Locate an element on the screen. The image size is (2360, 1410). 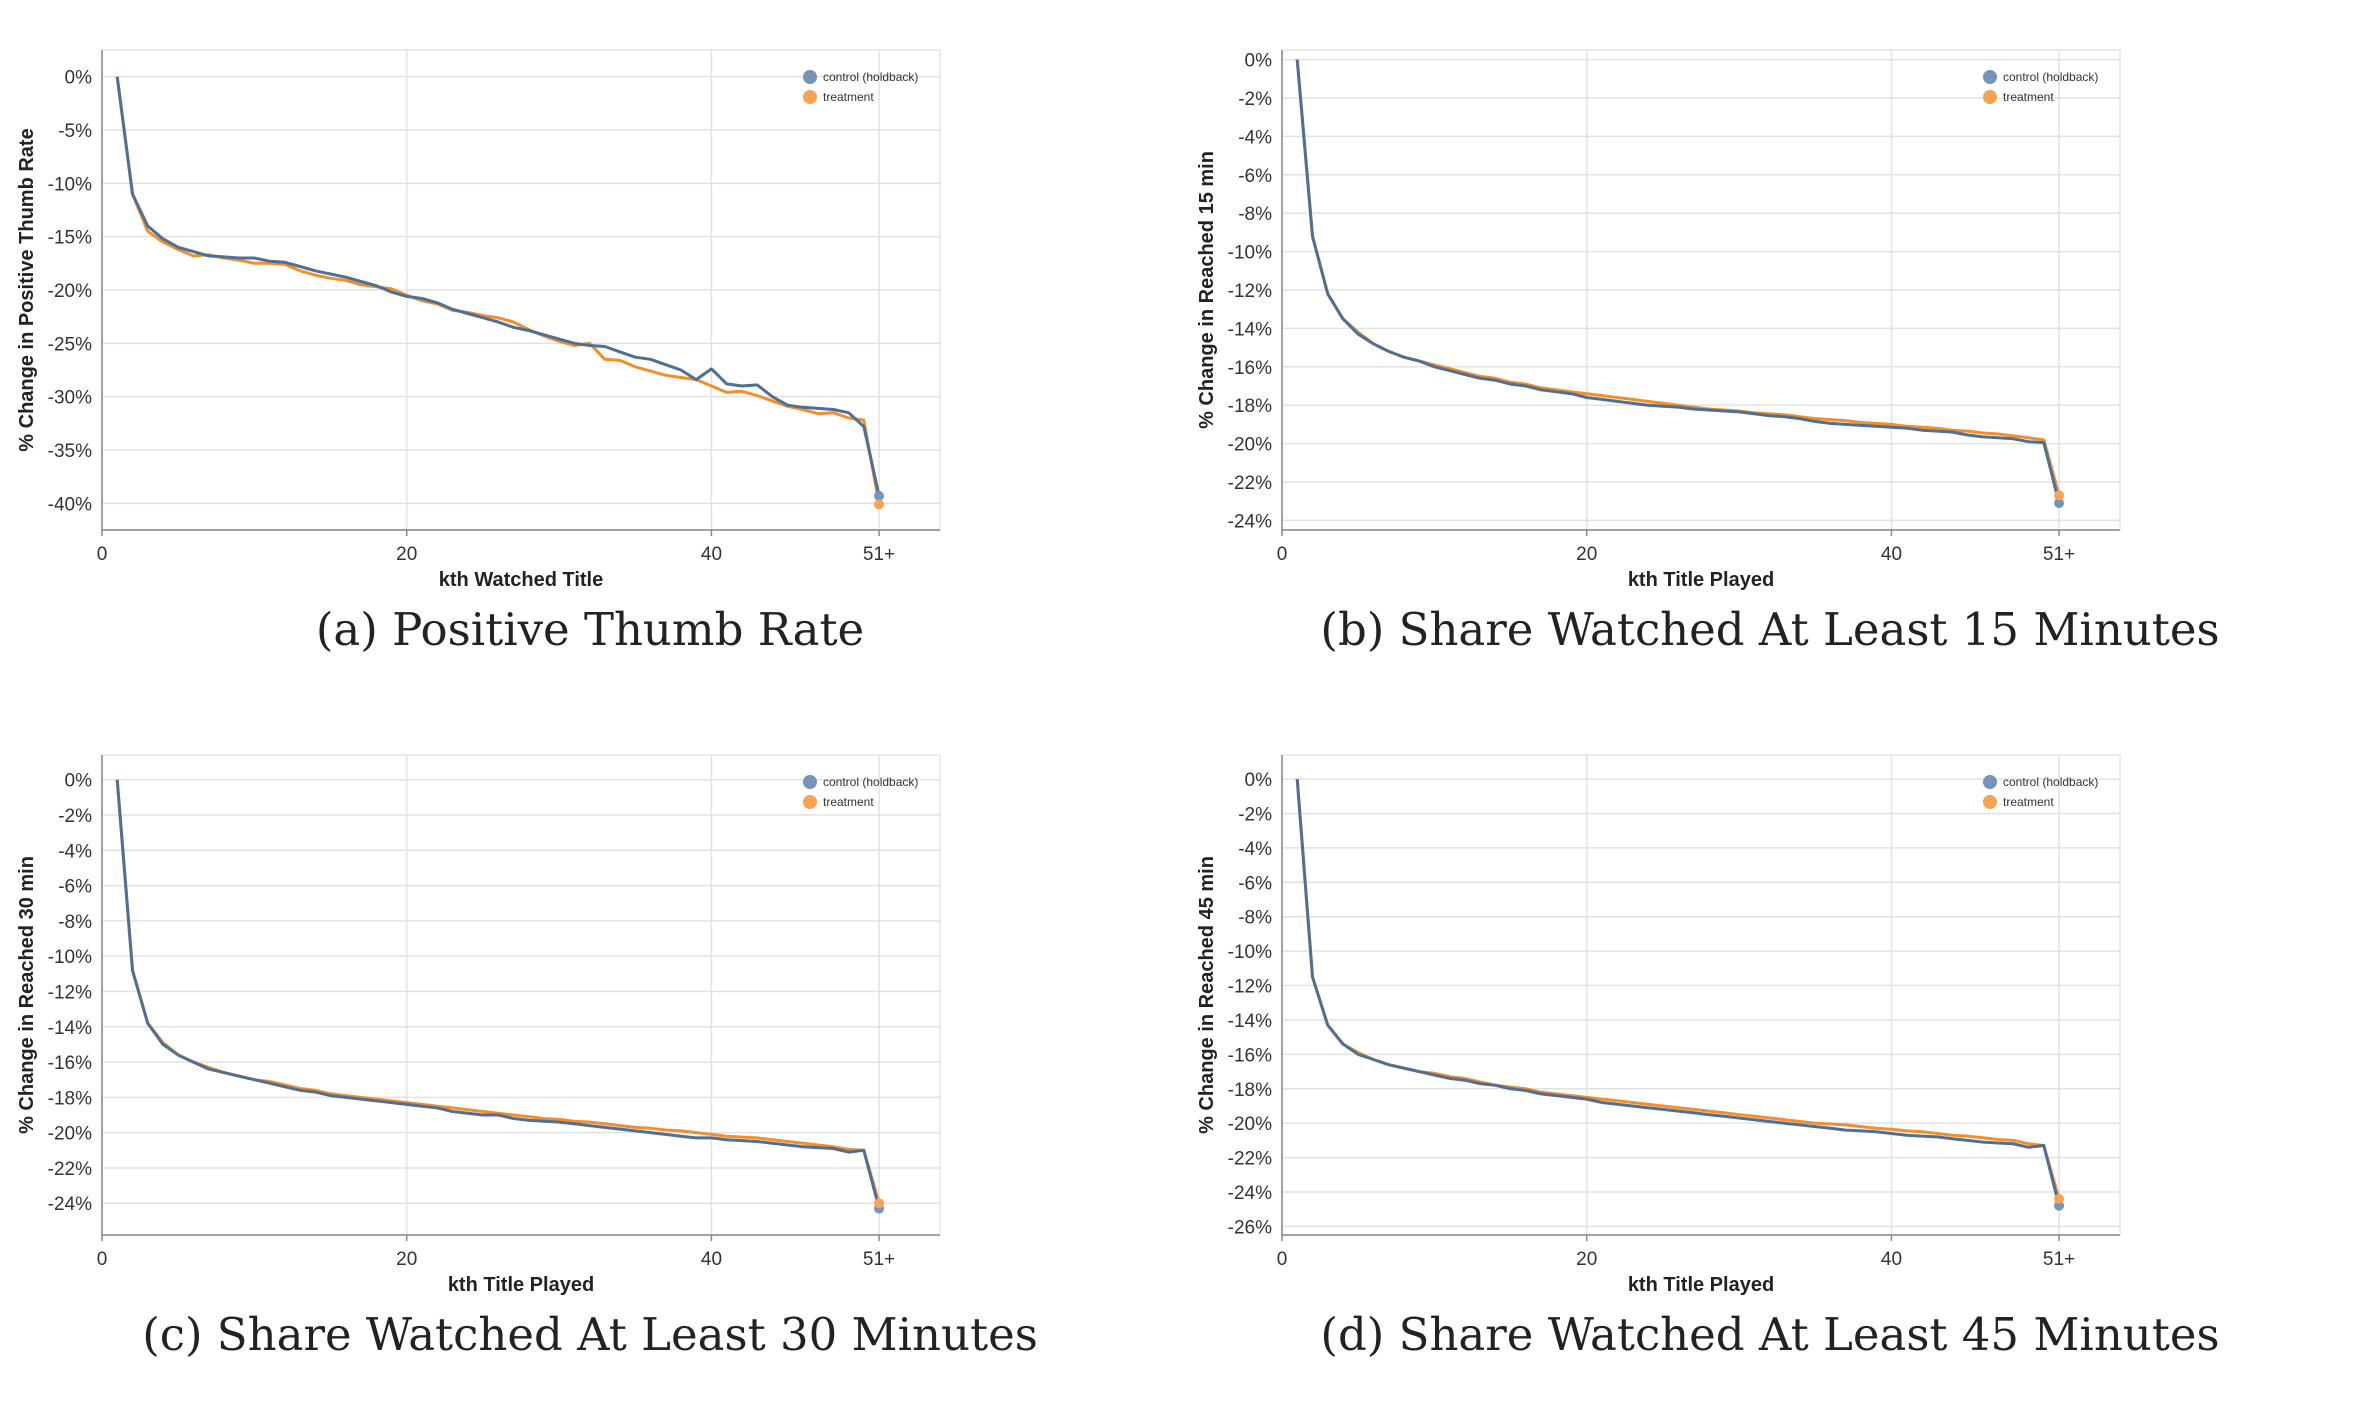
y-axis-title: % Change in Reached 15 min is located at coordinates (1207, 290).